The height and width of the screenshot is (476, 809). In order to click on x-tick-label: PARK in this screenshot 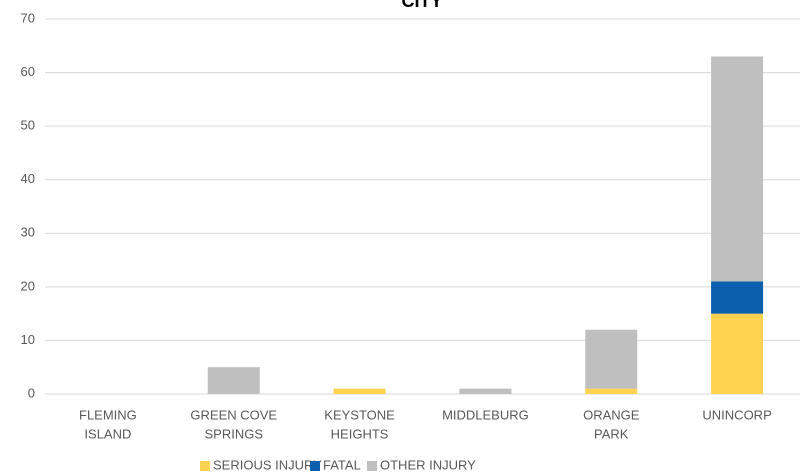, I will do `click(611, 433)`.